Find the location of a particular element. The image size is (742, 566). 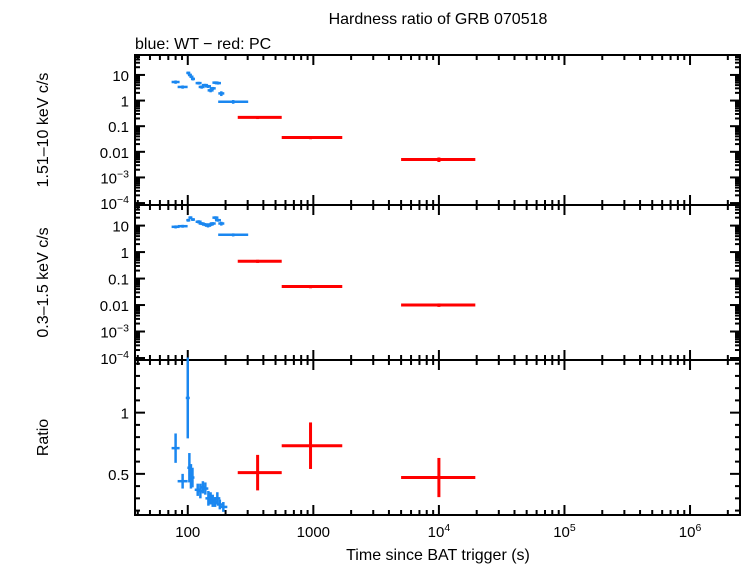

x-tick-label: 10⁶ is located at coordinates (690, 531).